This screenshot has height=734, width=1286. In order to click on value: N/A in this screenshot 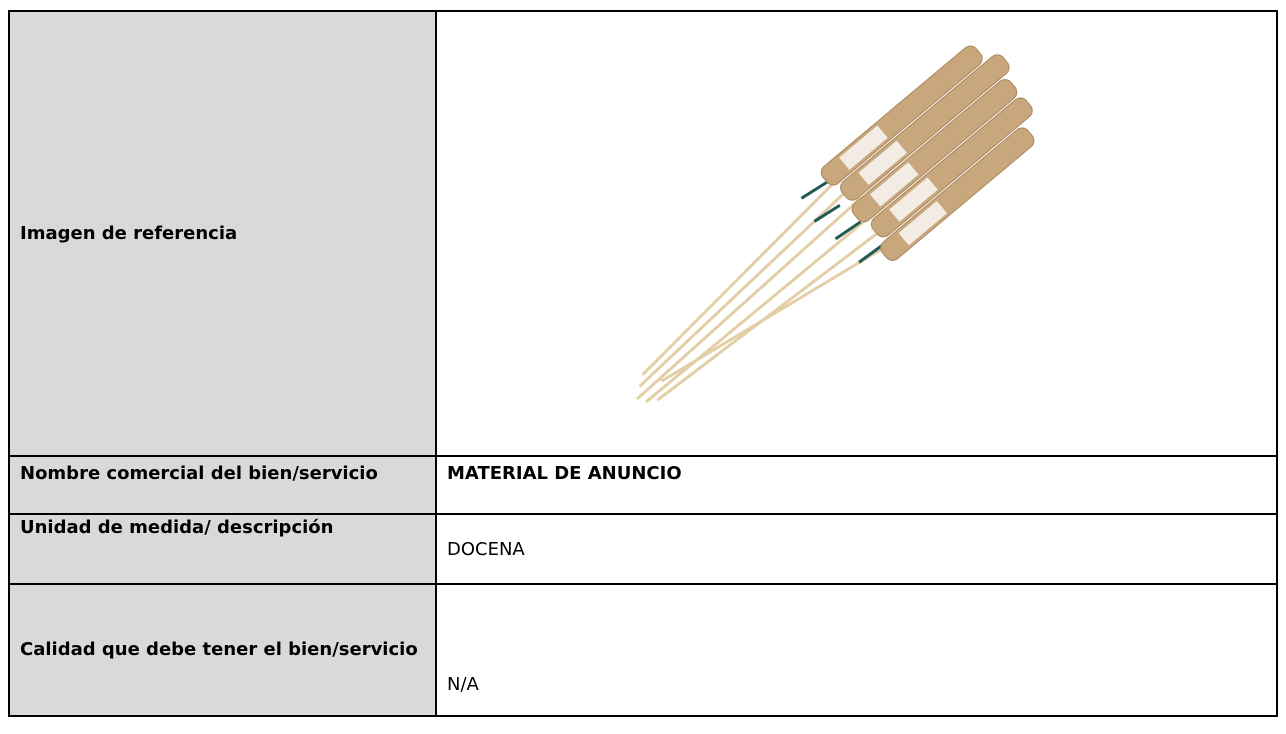, I will do `click(463, 684)`.